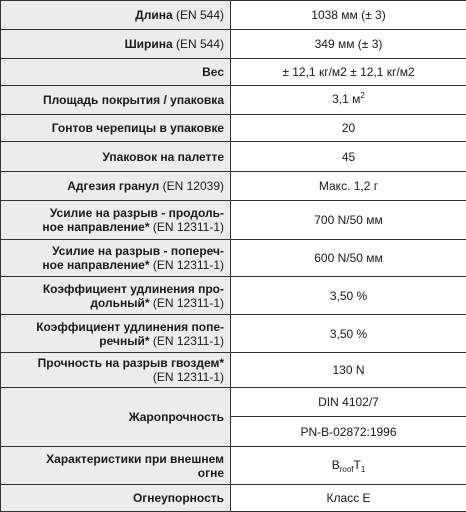 The width and height of the screenshot is (466, 512). What do you see at coordinates (133, 289) in the screenshot?
I see `label-bold-text: Коэффициент удлинения про-` at bounding box center [133, 289].